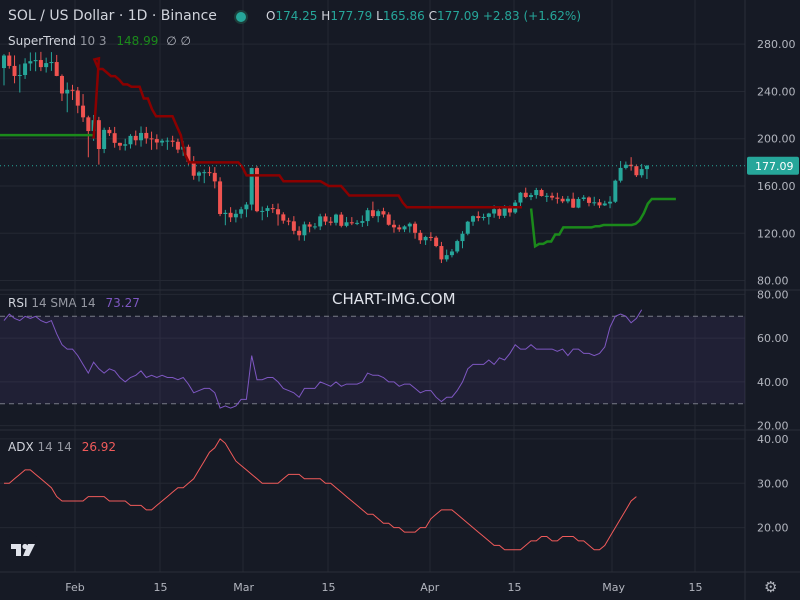 This screenshot has height=600, width=800. I want to click on close-value: 177.09, so click(458, 16).